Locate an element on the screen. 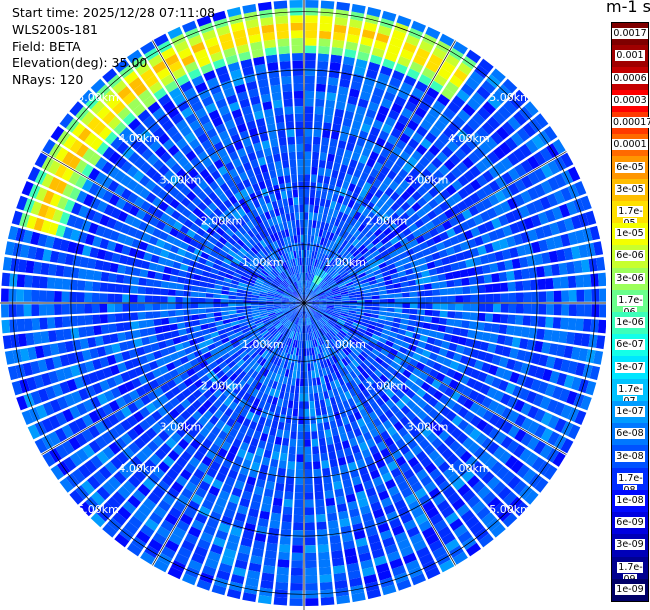 This screenshot has width=650, height=610. range-ring-label: 4.00km is located at coordinates (139, 138).